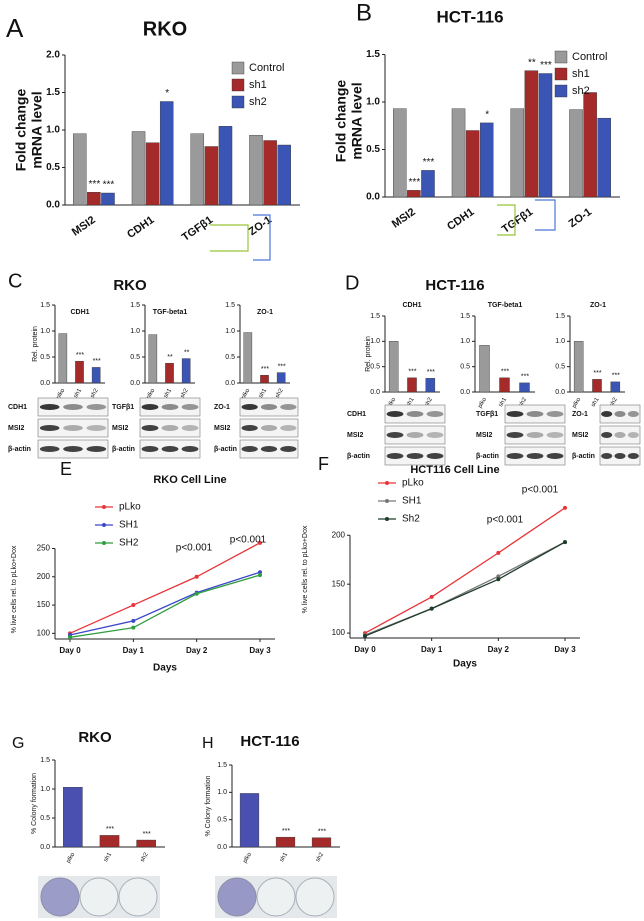 This screenshot has width=644, height=921. What do you see at coordinates (341, 121) in the screenshot?
I see `y-axis-label: Fold change` at bounding box center [341, 121].